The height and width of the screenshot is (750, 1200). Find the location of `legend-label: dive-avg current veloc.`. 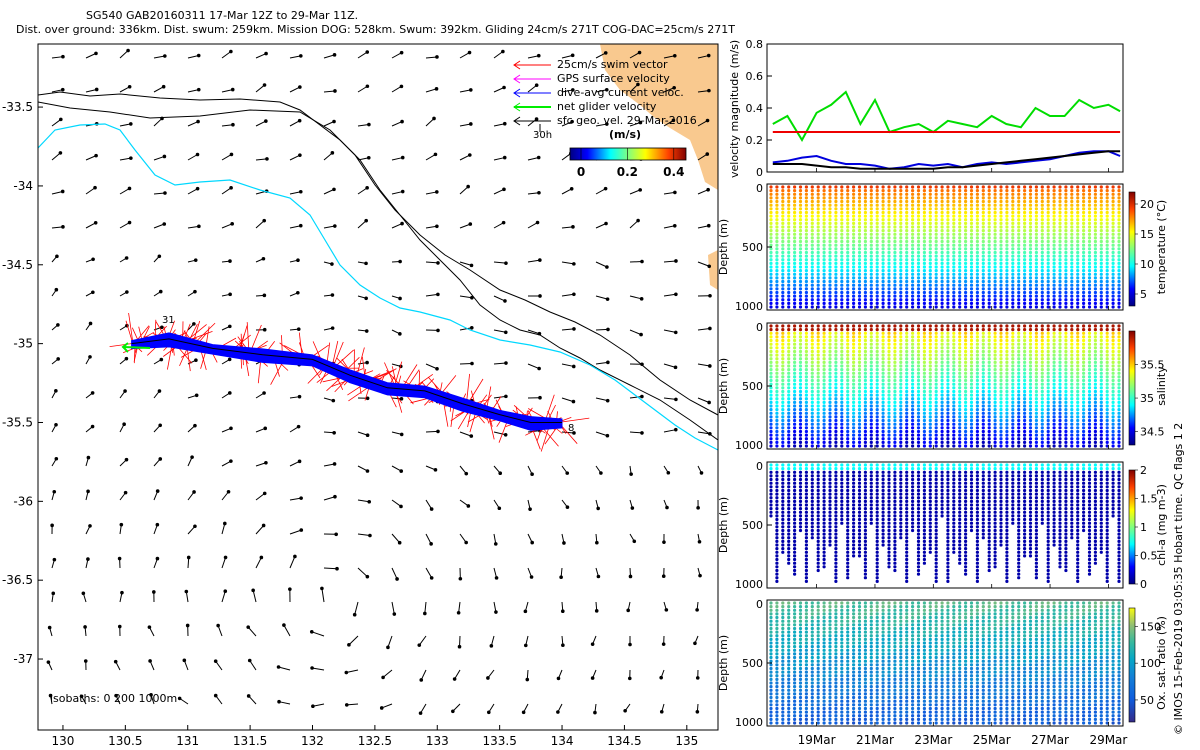

legend-label: dive-avg current veloc. is located at coordinates (620, 92).